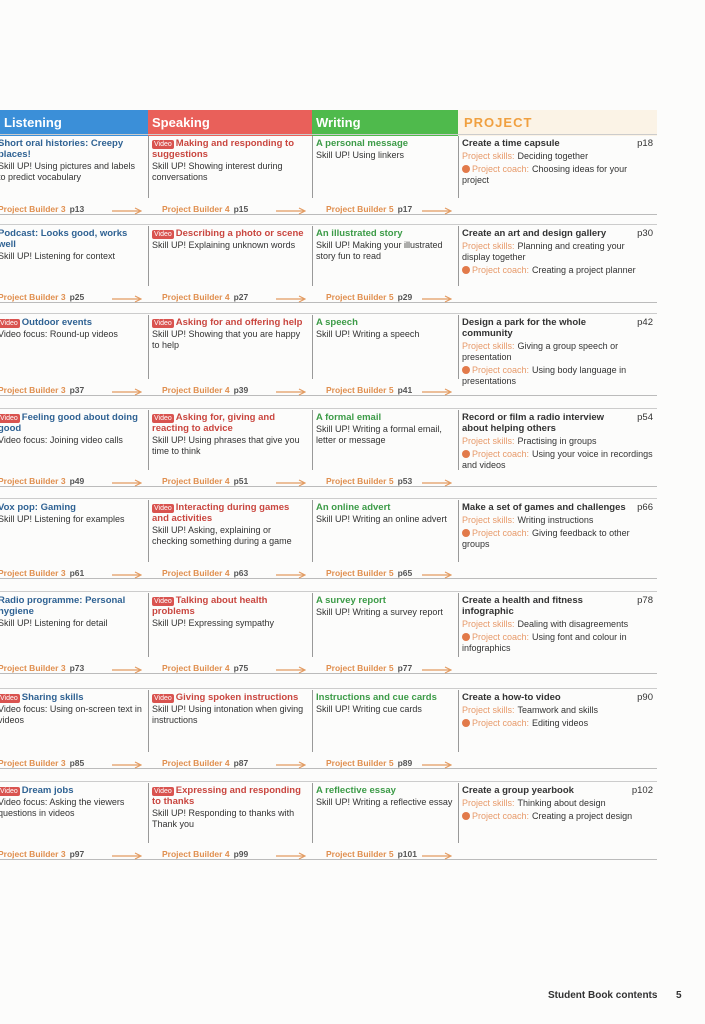  What do you see at coordinates (488, 441) in the screenshot?
I see `skills-label: Project skills:` at bounding box center [488, 441].